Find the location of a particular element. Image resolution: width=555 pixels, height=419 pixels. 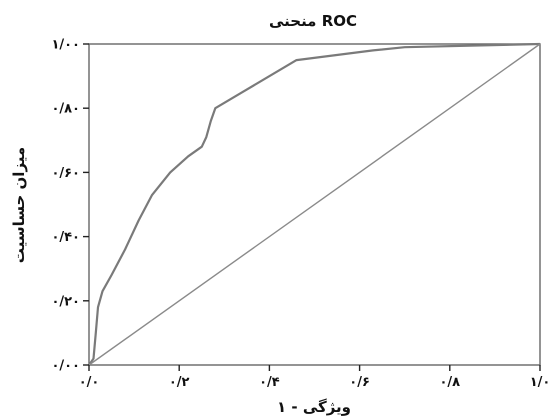

x-axis: ۰/۰ ۰/۲ ۰/۴ ۰/۶ ۰/۸ ۱/۰ is located at coordinates (315, 377).